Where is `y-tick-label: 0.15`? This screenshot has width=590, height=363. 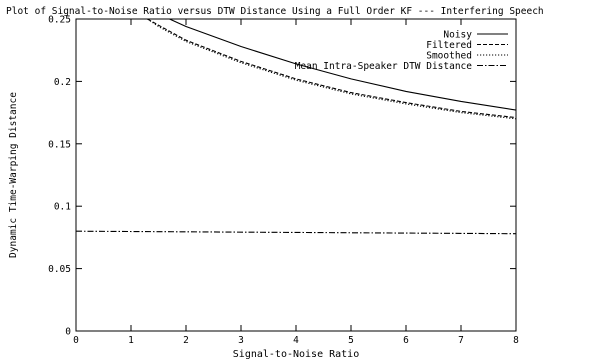 y-tick-label: 0.15 is located at coordinates (59, 144).